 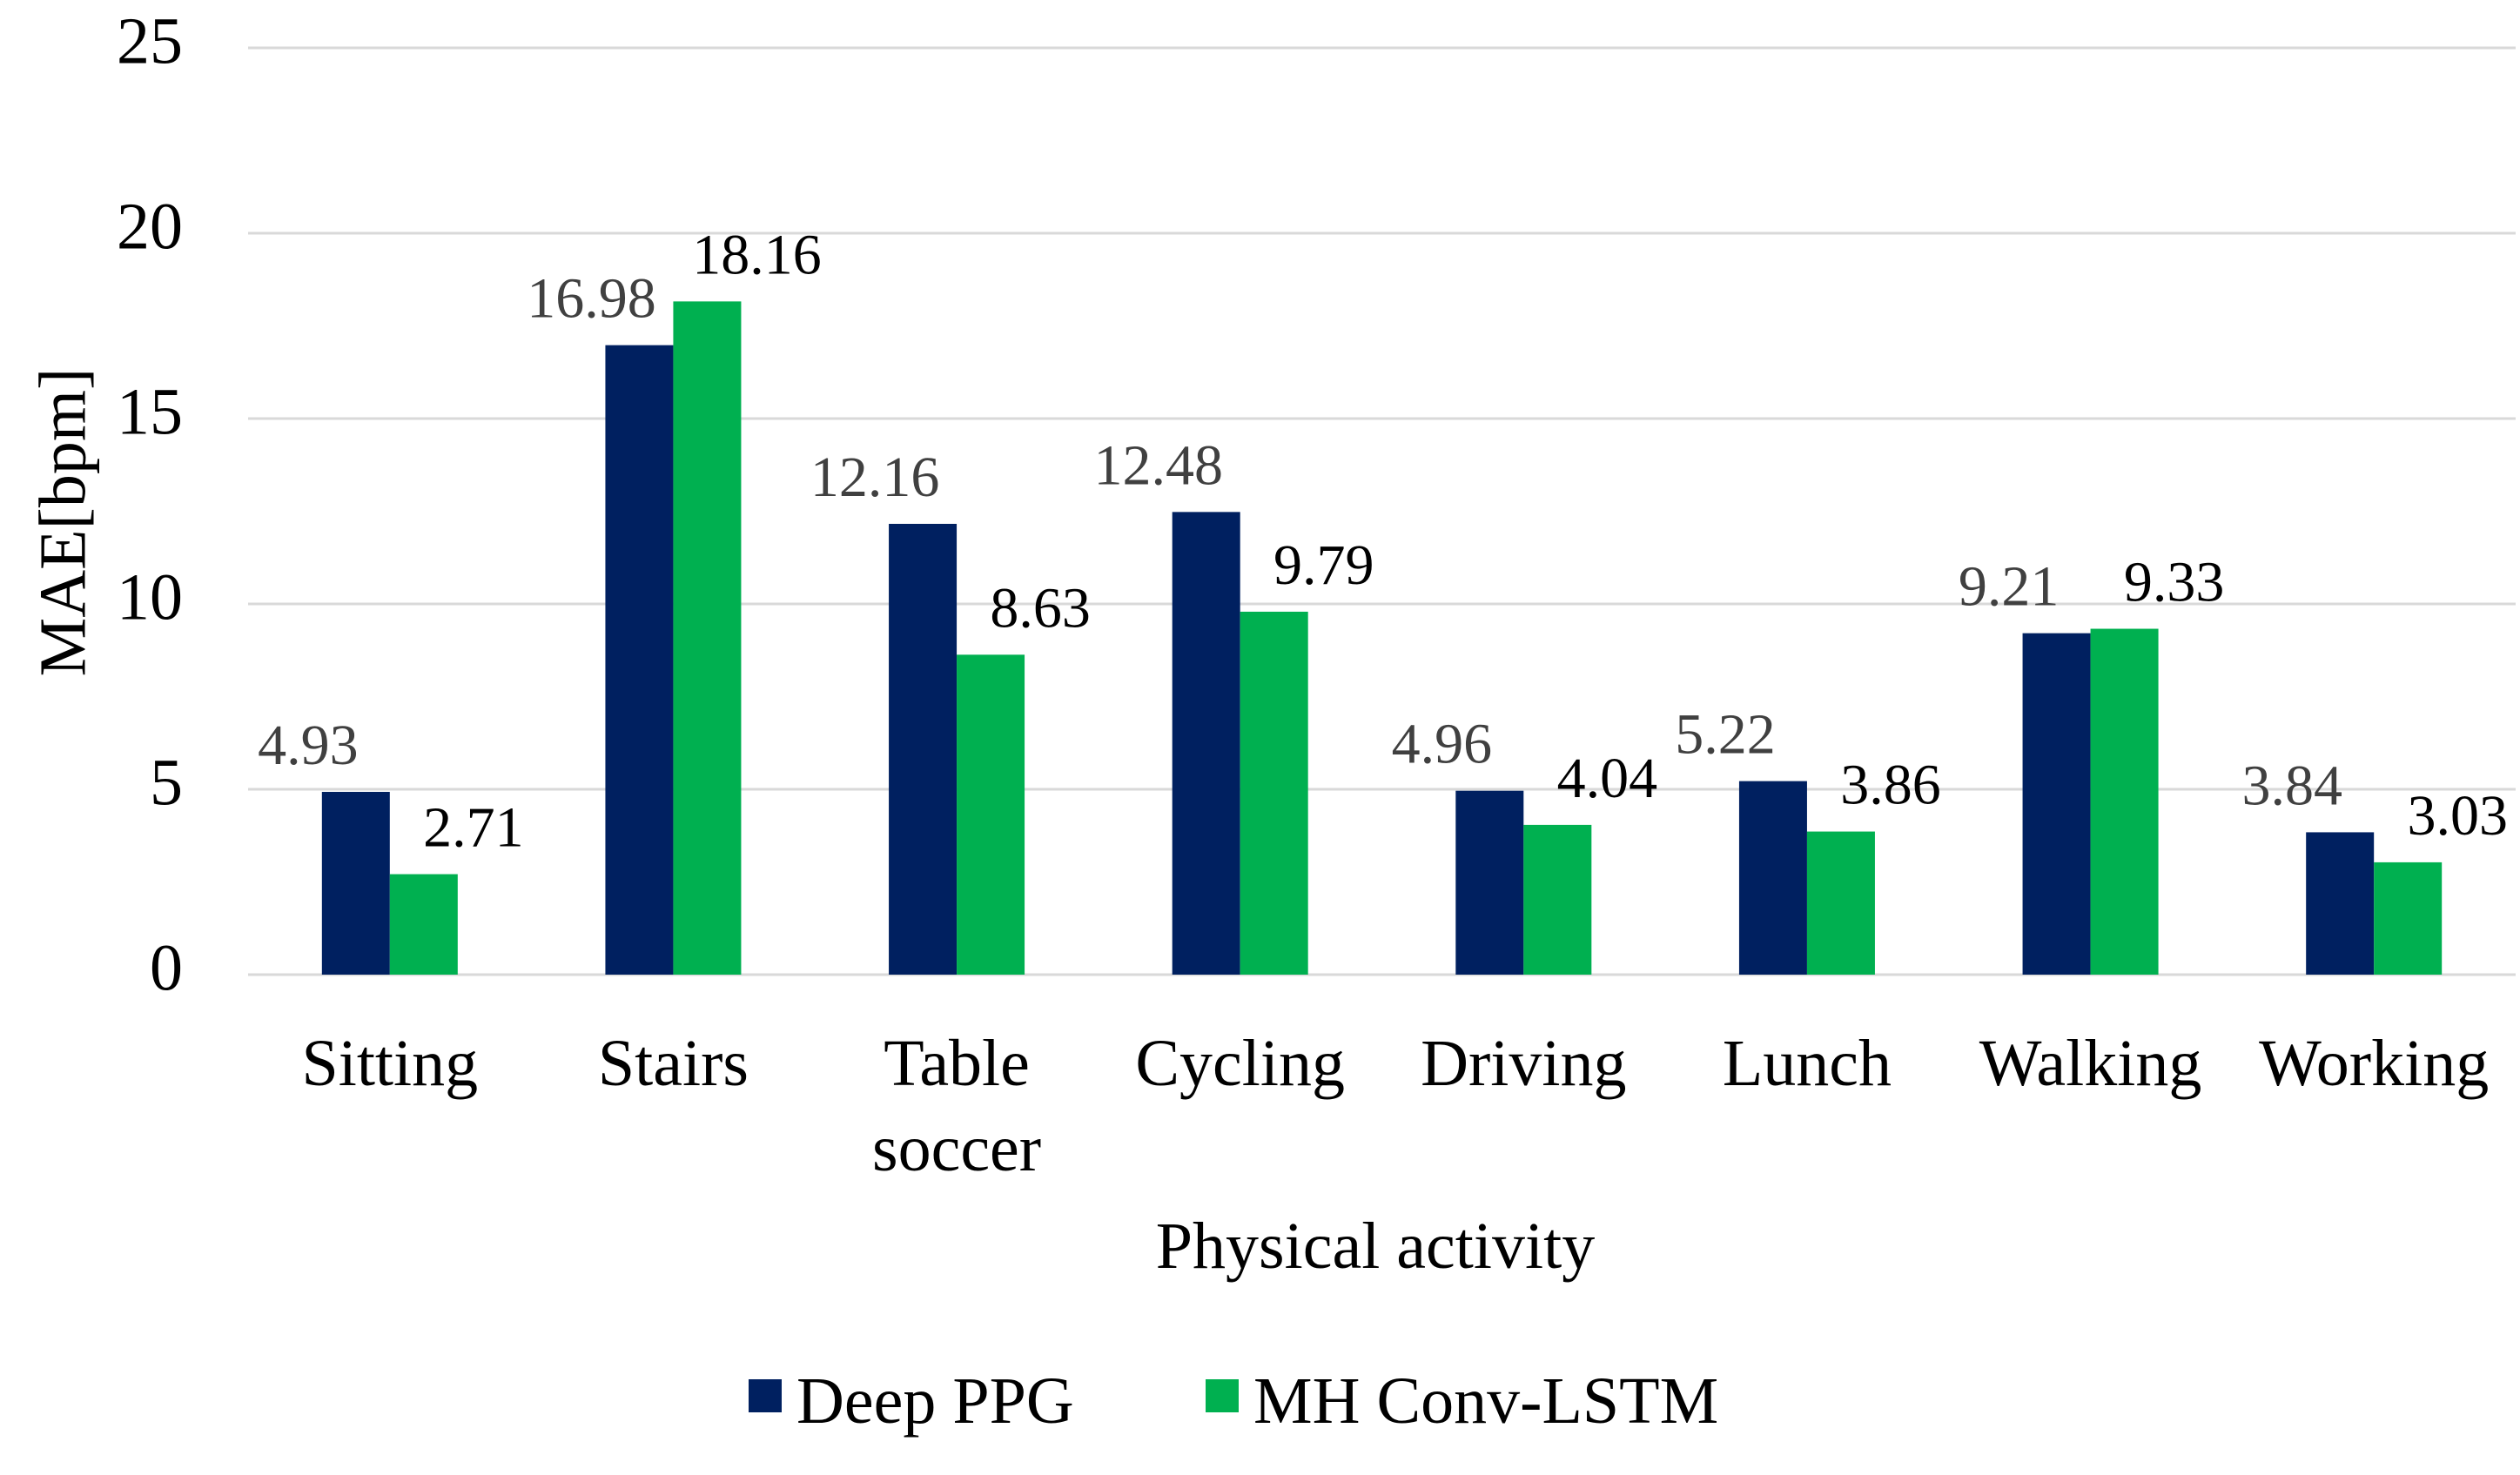 What do you see at coordinates (1807, 1063) in the screenshot?
I see `x-category-label: Lunch` at bounding box center [1807, 1063].